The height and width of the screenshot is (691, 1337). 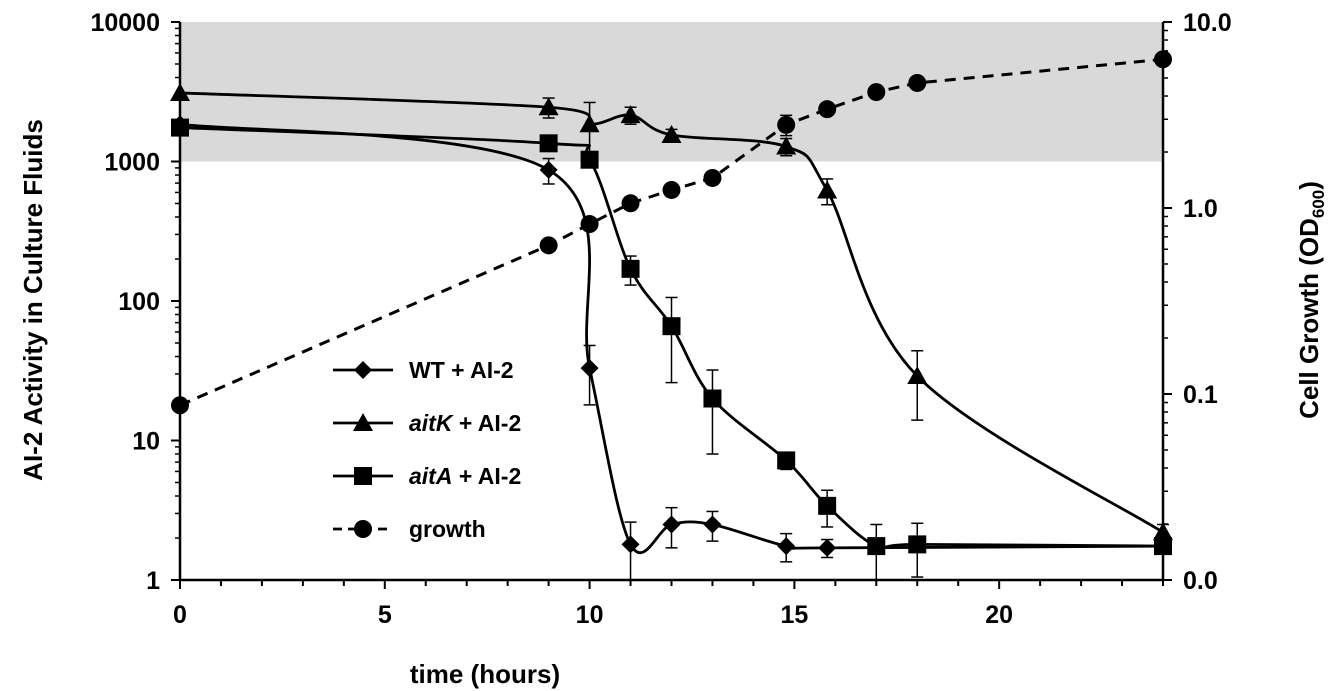 I want to click on x-tick-label: 10, so click(x=590, y=615).